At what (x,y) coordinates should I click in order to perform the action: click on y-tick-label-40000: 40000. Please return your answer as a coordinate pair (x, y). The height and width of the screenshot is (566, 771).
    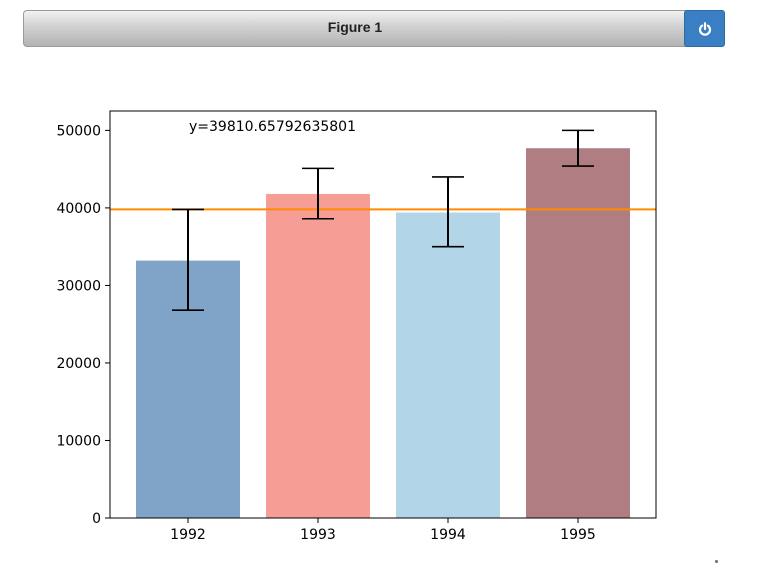
    Looking at the image, I should click on (78, 209).